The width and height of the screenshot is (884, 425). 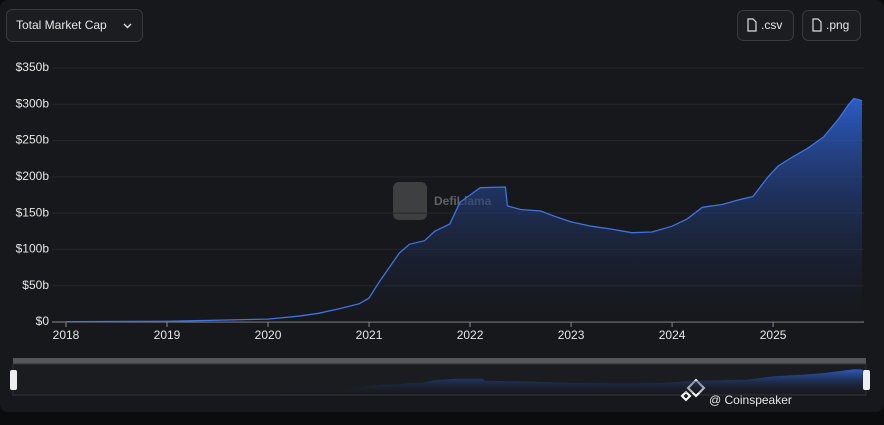 I want to click on brush-bar, so click(x=439, y=361).